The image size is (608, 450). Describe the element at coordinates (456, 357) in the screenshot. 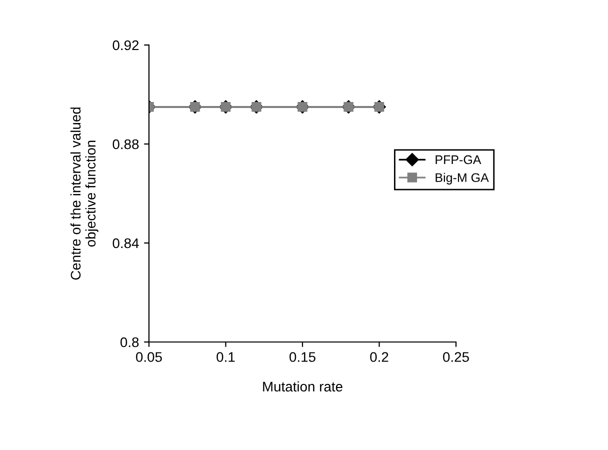

I see `x-tick-label: 0.25` at that location.